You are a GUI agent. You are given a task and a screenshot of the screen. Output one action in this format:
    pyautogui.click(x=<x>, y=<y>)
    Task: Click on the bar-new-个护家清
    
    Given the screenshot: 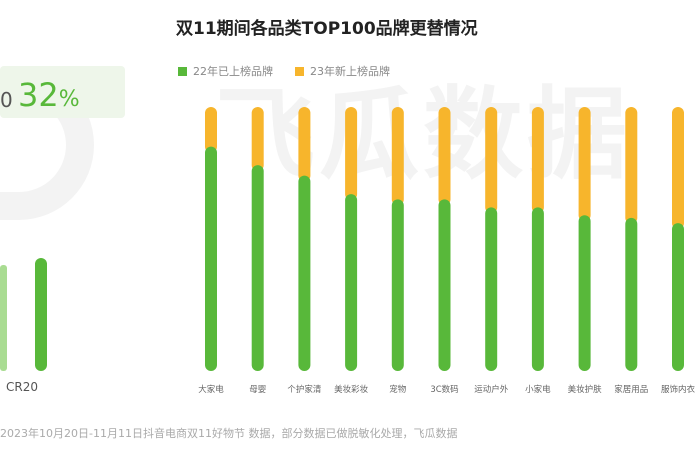 What is the action you would take?
    pyautogui.click(x=304, y=144)
    